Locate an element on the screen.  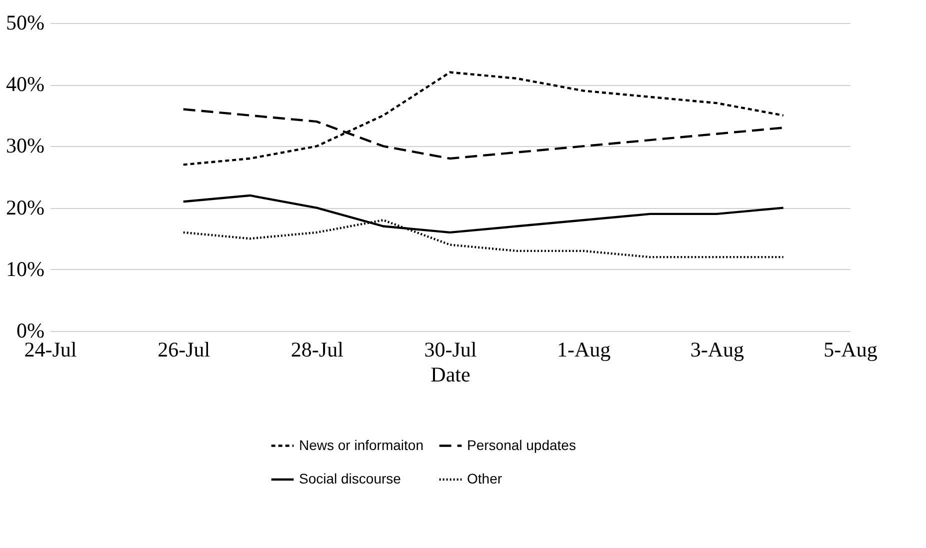
y-tick-label: 30% is located at coordinates (25, 146).